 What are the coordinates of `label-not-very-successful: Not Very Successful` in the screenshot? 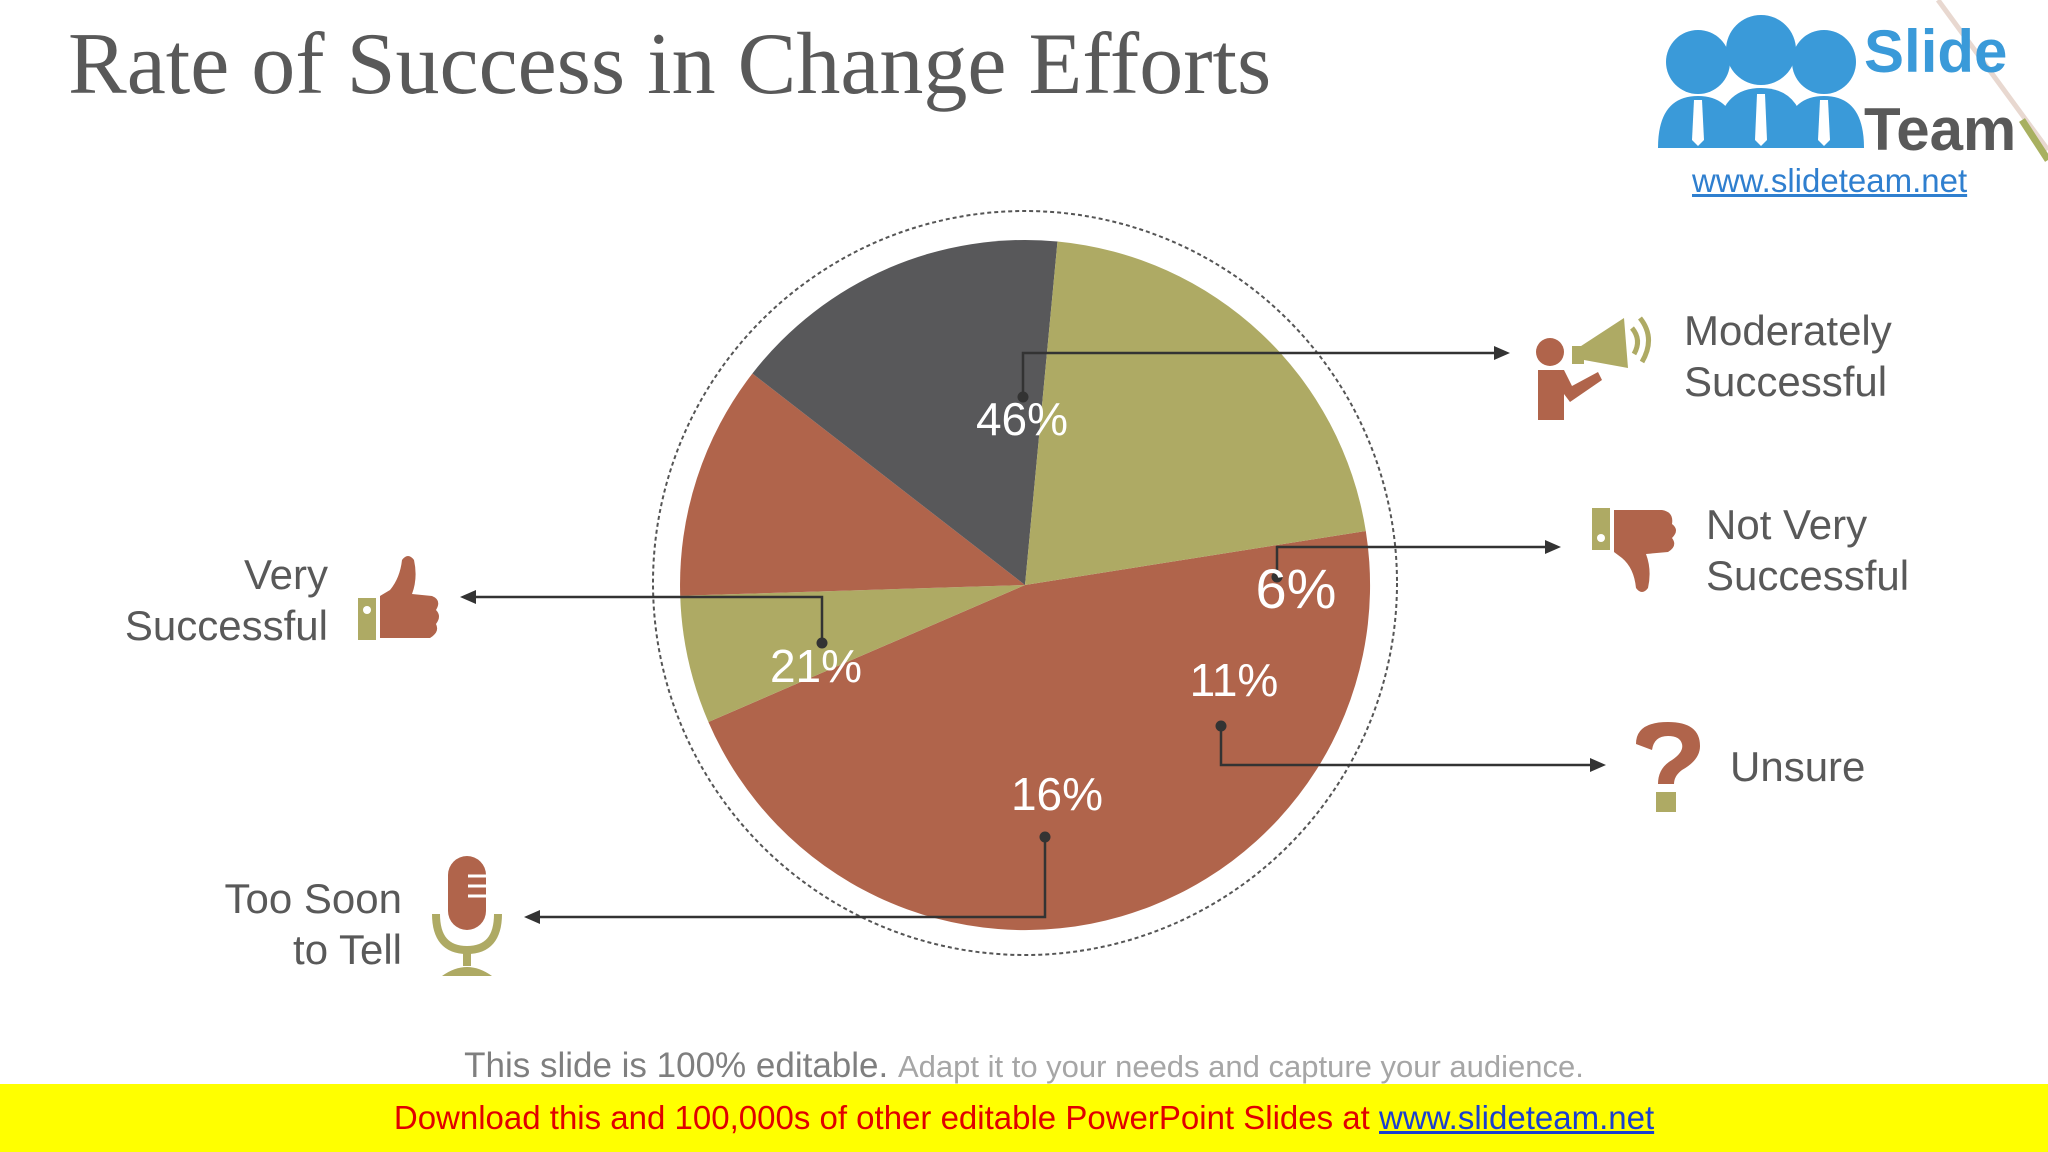 It's located at (1808, 550).